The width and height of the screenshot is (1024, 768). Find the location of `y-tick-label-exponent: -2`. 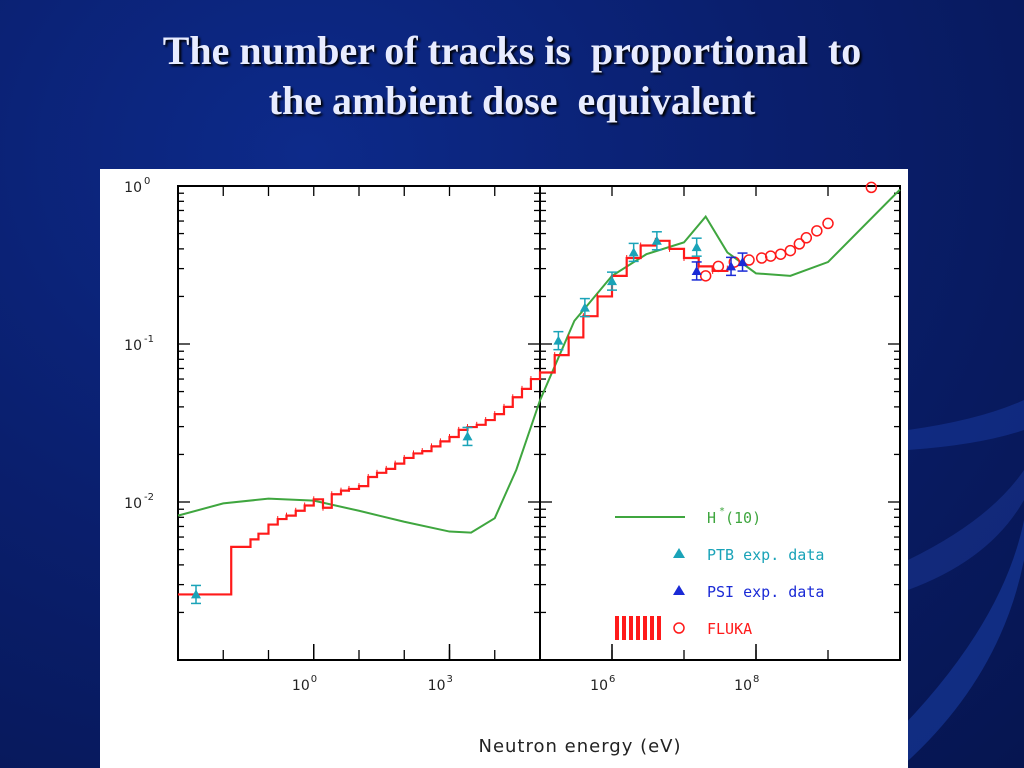

y-tick-label-exponent: -2 is located at coordinates (149, 497).